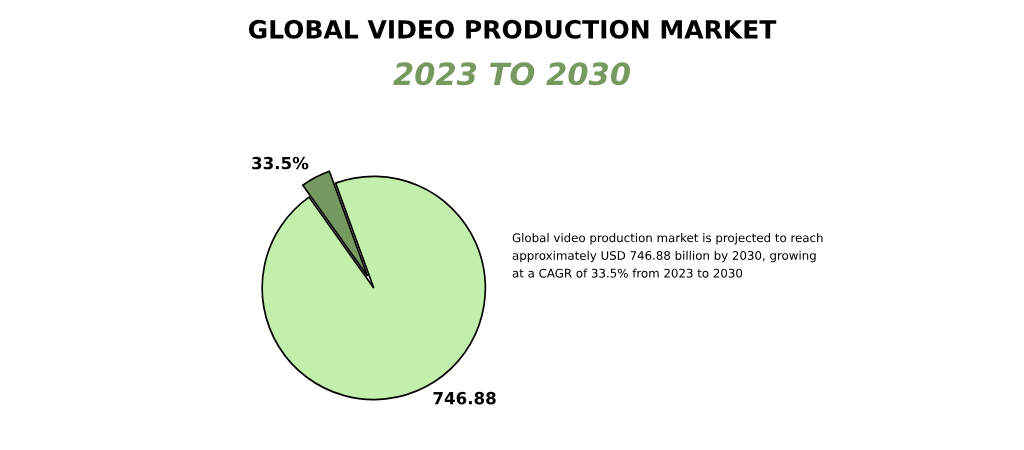  What do you see at coordinates (512, 29) in the screenshot?
I see `chart-title: GLOBAL VIDEO PRODUCTION MARKET` at bounding box center [512, 29].